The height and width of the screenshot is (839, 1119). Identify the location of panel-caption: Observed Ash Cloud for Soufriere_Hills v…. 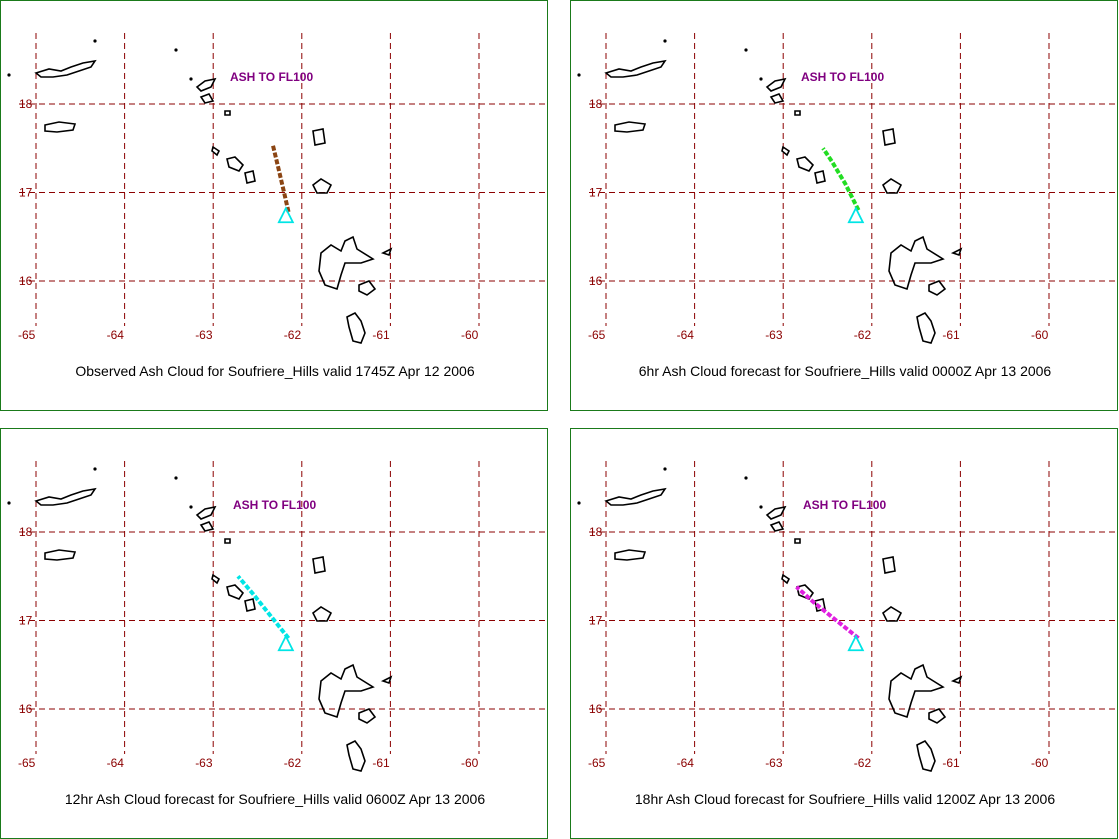
(275, 371).